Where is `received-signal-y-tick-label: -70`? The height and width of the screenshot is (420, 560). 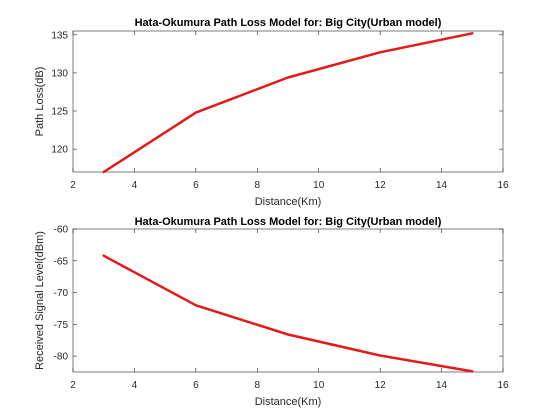 received-signal-y-tick-label: -70 is located at coordinates (61, 293).